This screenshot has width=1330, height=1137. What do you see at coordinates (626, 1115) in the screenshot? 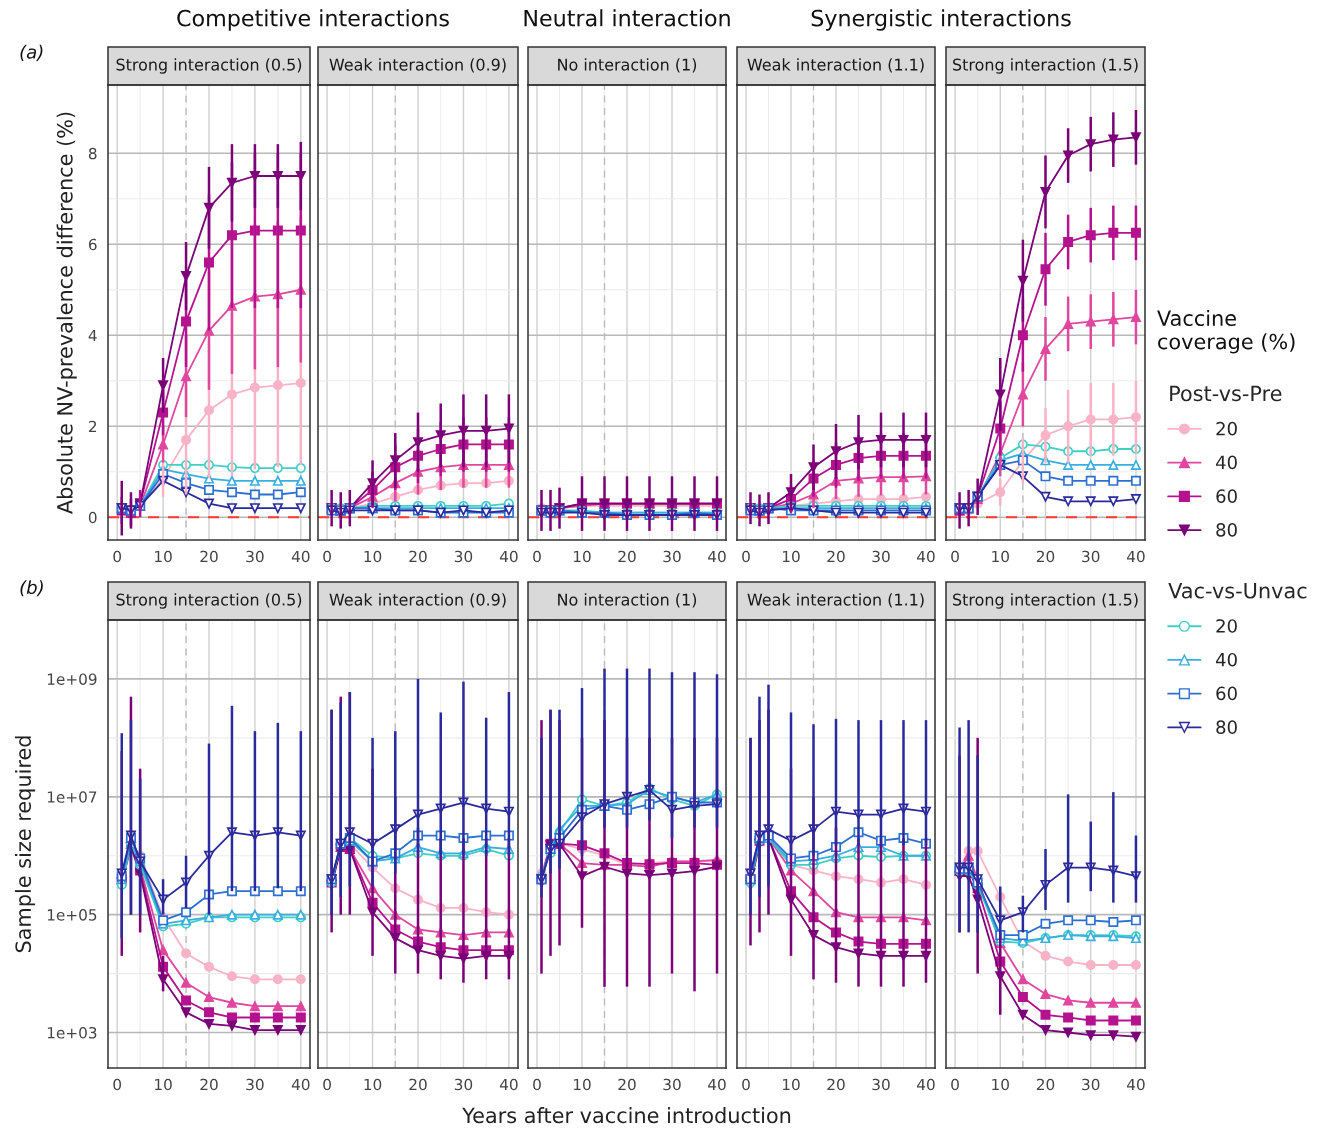
I see `x-axis-title: Years after vaccine introduction` at bounding box center [626, 1115].